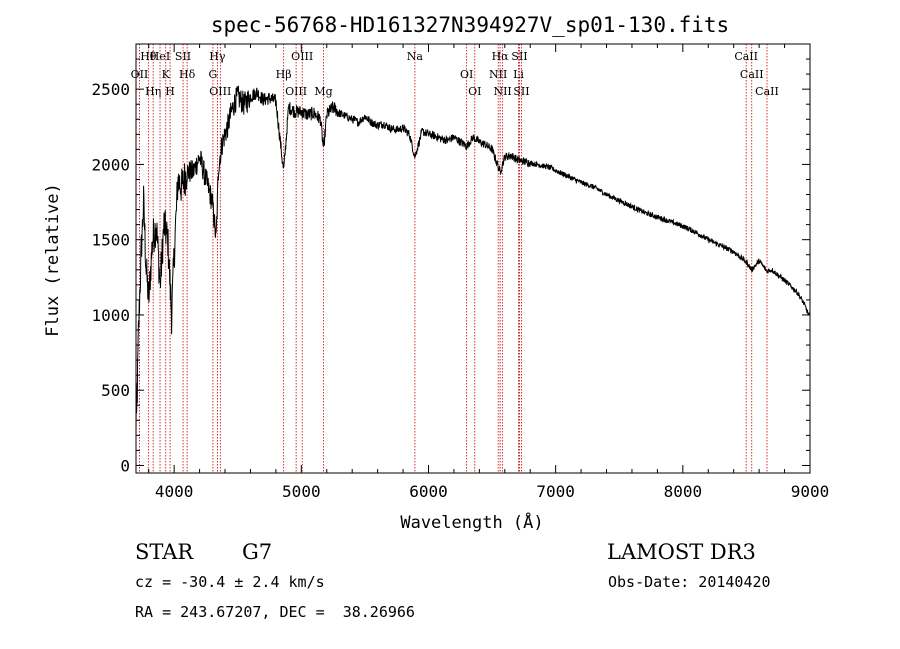  Describe the element at coordinates (115, 390) in the screenshot. I see `y-tick-label: 500` at that location.